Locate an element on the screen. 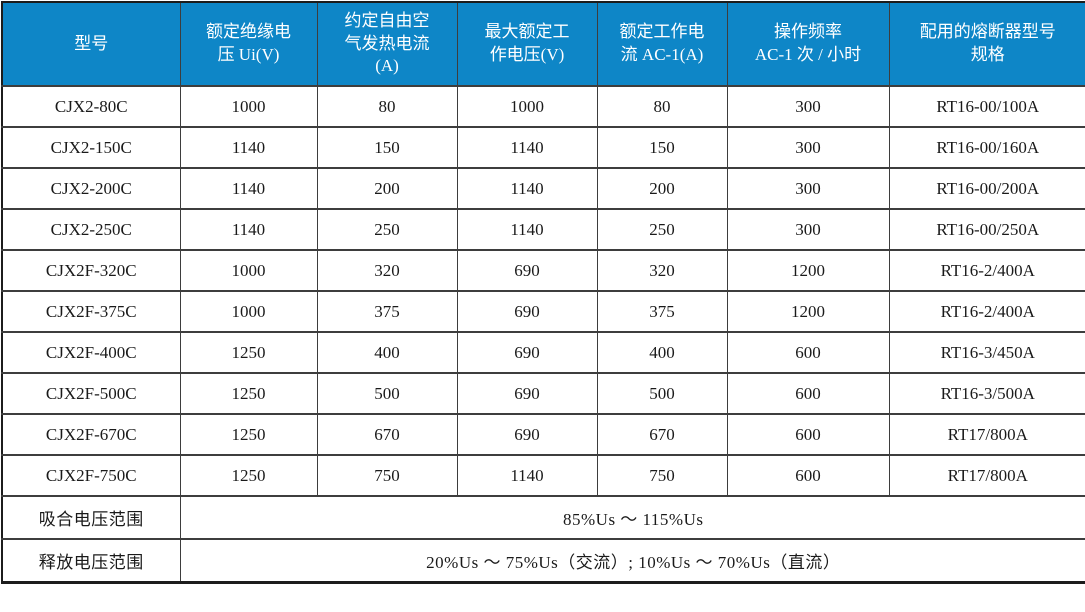 The image size is (1085, 612). column-header-3: 最大额定工 作电压(V) is located at coordinates (527, 44).